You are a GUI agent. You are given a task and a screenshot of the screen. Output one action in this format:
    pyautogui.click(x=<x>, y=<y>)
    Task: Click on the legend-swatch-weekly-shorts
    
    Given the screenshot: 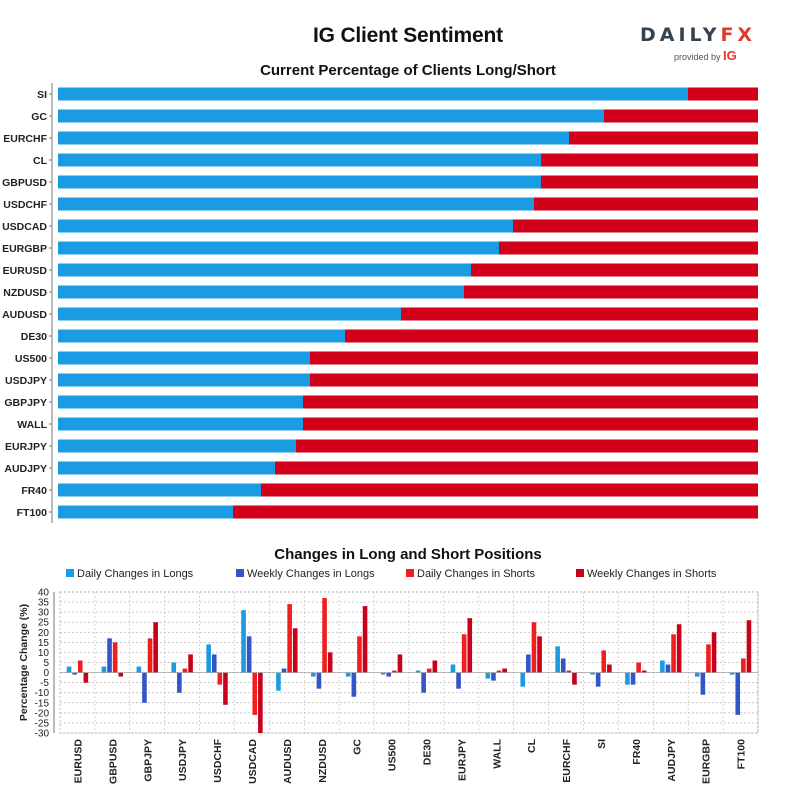 What is the action you would take?
    pyautogui.click(x=580, y=573)
    